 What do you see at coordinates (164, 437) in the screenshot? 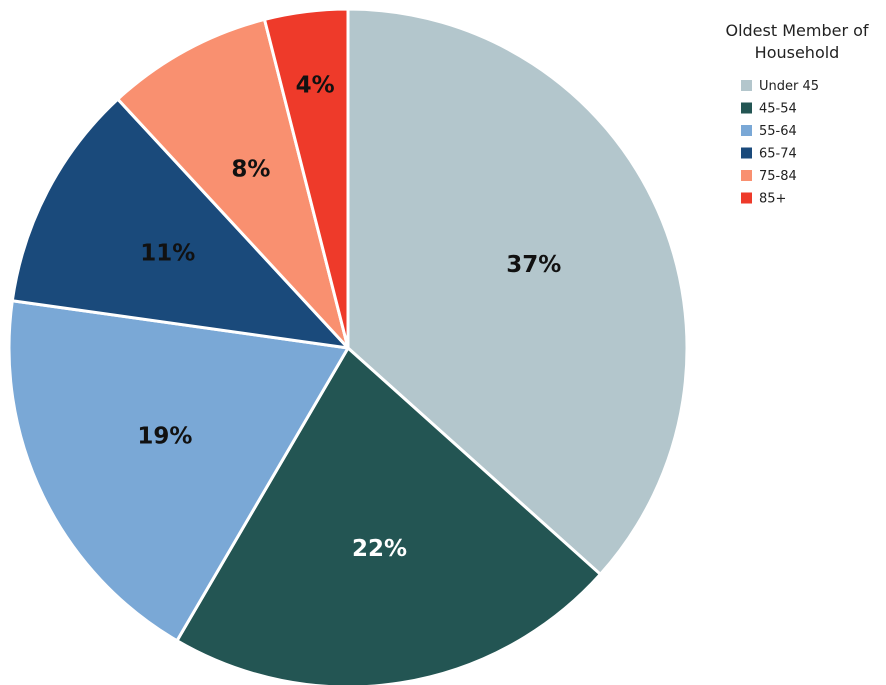
I see `data-label: 19%` at bounding box center [164, 437].